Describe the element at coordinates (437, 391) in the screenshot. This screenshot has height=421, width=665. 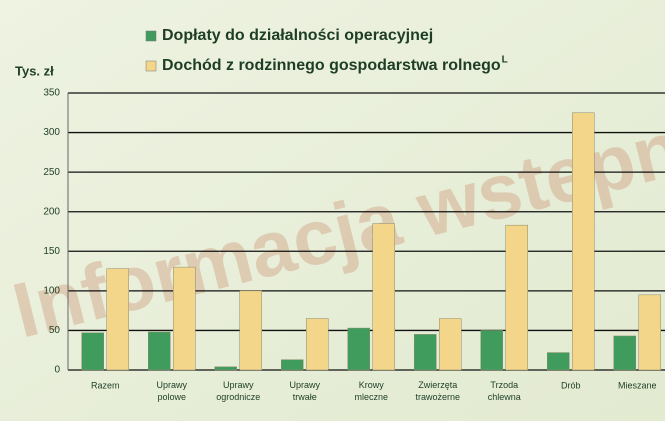
I see `x-tick-label: Zwierzęta trawożerne` at that location.